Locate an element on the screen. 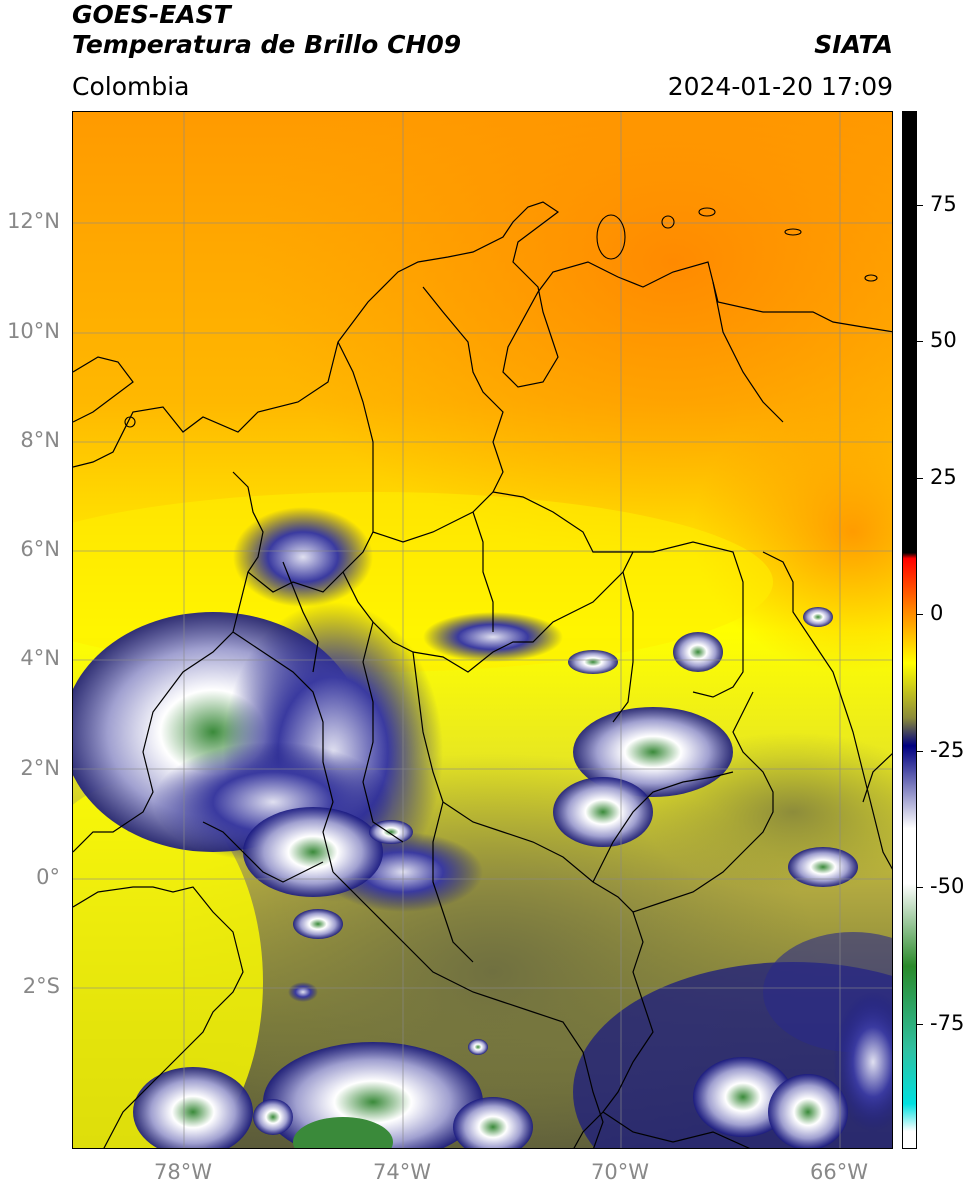 The height and width of the screenshot is (1190, 966). colorbar-label: -75 is located at coordinates (947, 1023).